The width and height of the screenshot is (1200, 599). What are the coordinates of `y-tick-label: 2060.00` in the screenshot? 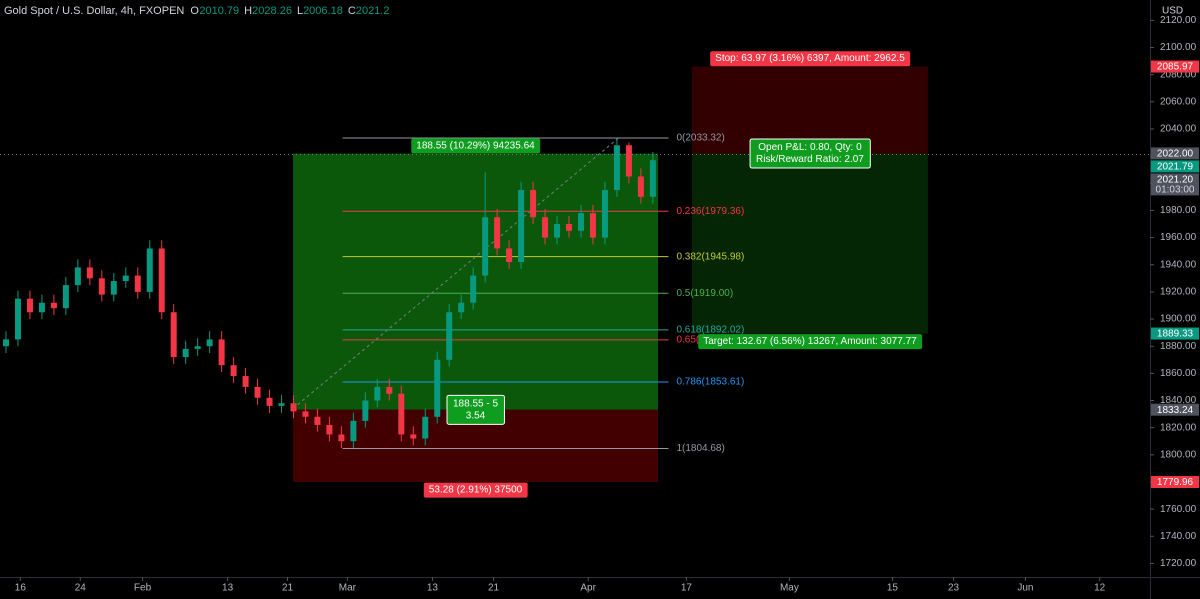 It's located at (1178, 101).